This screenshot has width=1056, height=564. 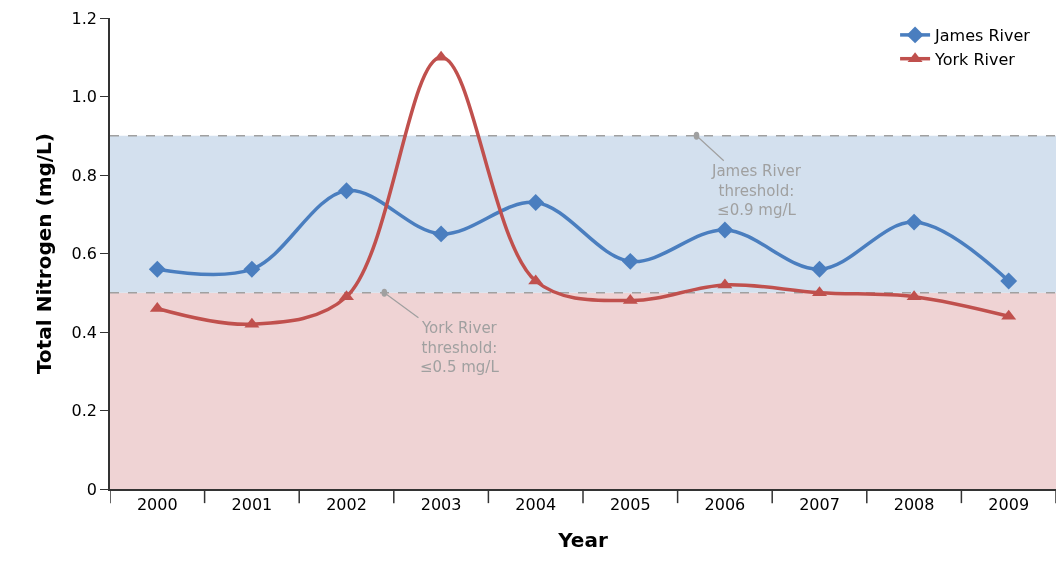 I want to click on y-tick-label: 1.2, so click(x=84, y=18).